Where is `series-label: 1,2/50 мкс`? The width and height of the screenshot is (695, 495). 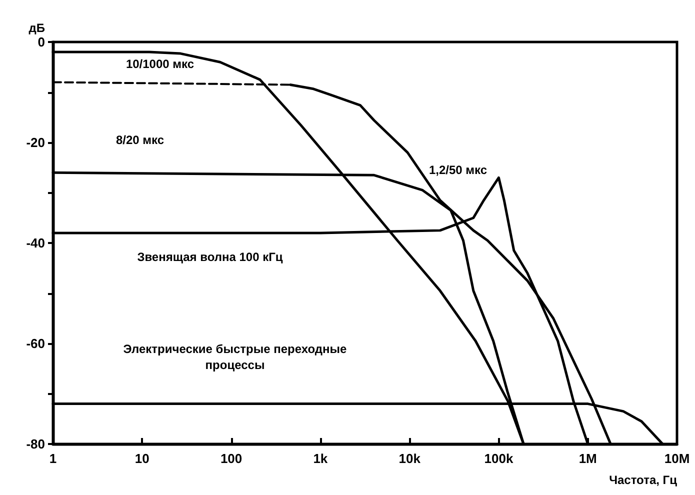
series-label: 1,2/50 мкс is located at coordinates (458, 170).